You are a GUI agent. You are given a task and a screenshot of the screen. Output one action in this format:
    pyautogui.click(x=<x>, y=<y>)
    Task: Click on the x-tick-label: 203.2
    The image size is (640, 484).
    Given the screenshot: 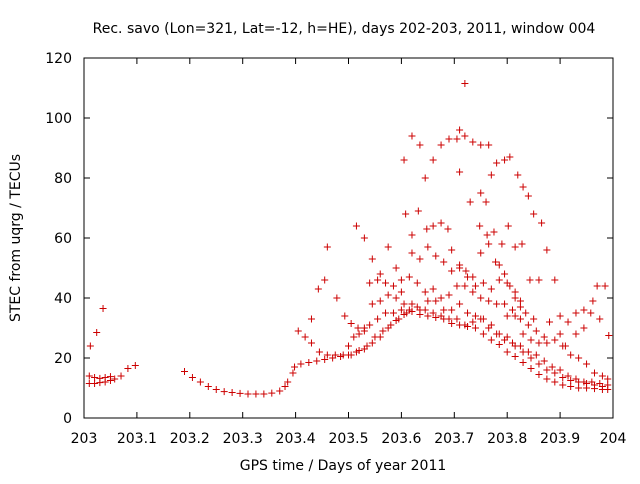 What is the action you would take?
    pyautogui.click(x=190, y=439)
    